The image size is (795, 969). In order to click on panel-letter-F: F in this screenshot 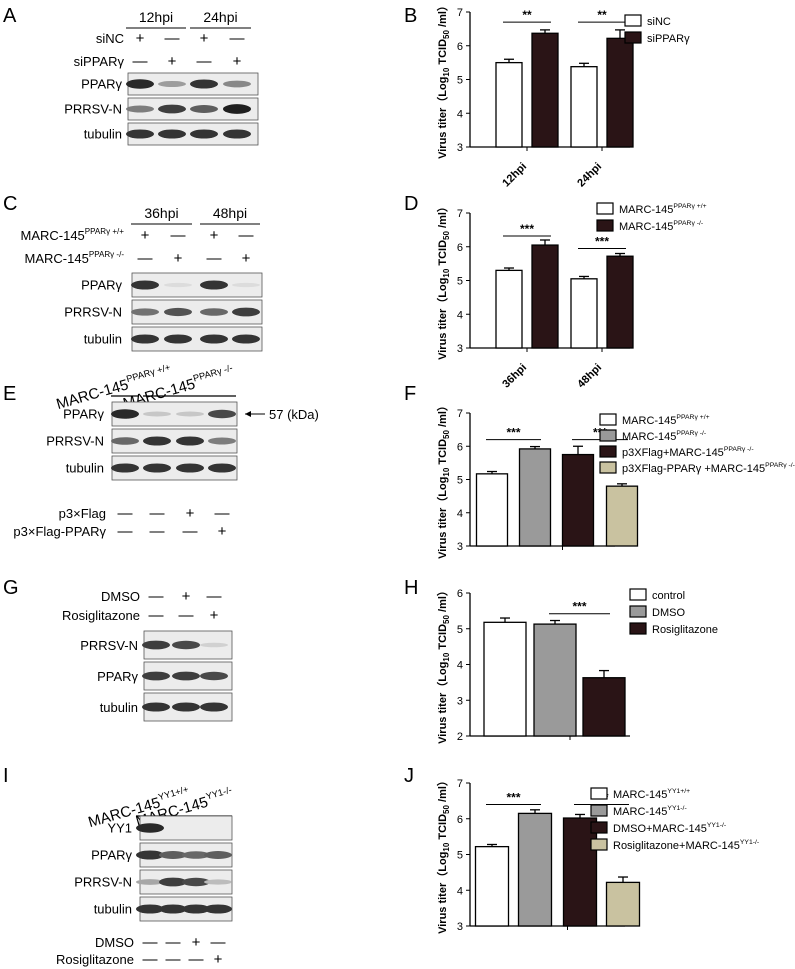, I will do `click(410, 394)`.